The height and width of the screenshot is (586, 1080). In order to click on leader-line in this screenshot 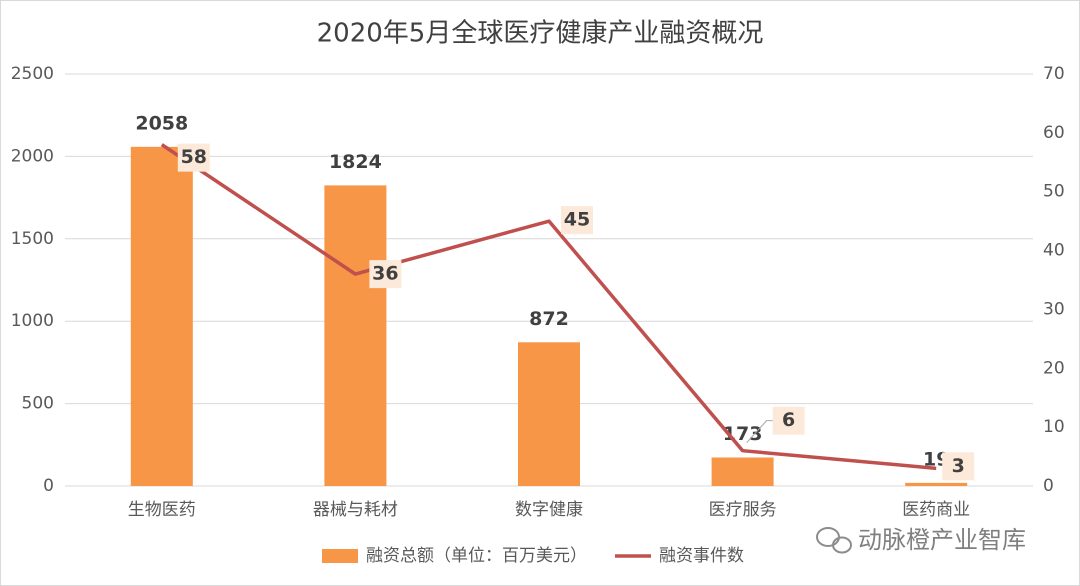, I will do `click(759, 432)`.